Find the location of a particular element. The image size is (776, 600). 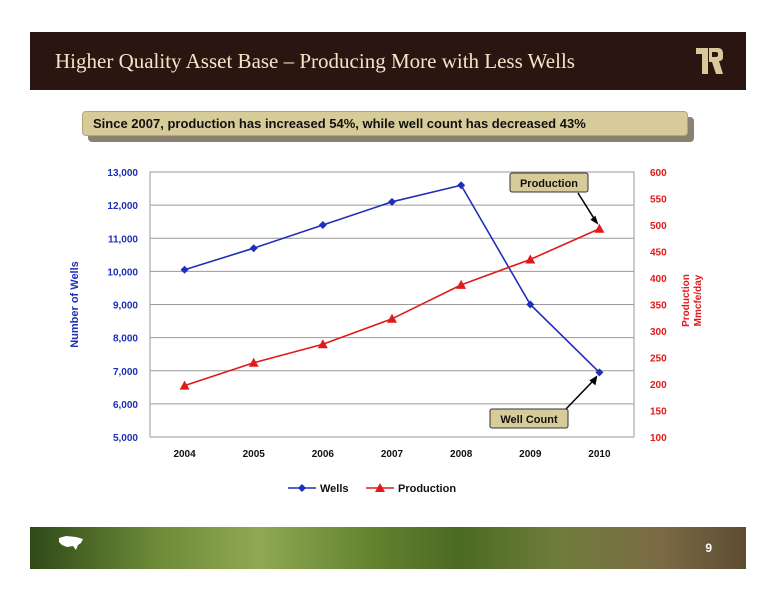

y-left-tick-label: 5,000 is located at coordinates (125, 438).